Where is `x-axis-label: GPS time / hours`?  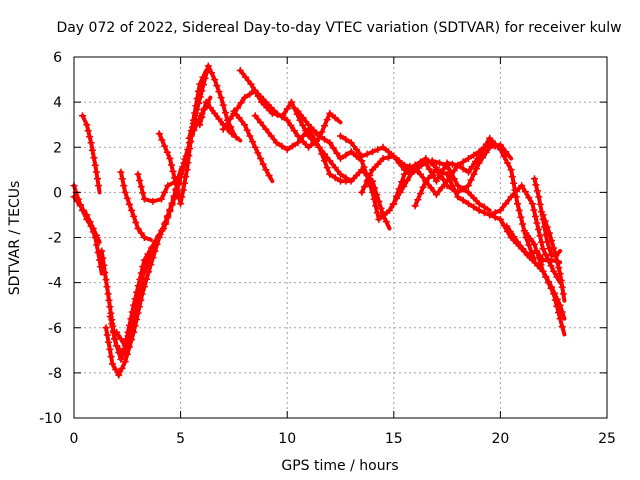 x-axis-label: GPS time / hours is located at coordinates (339, 466).